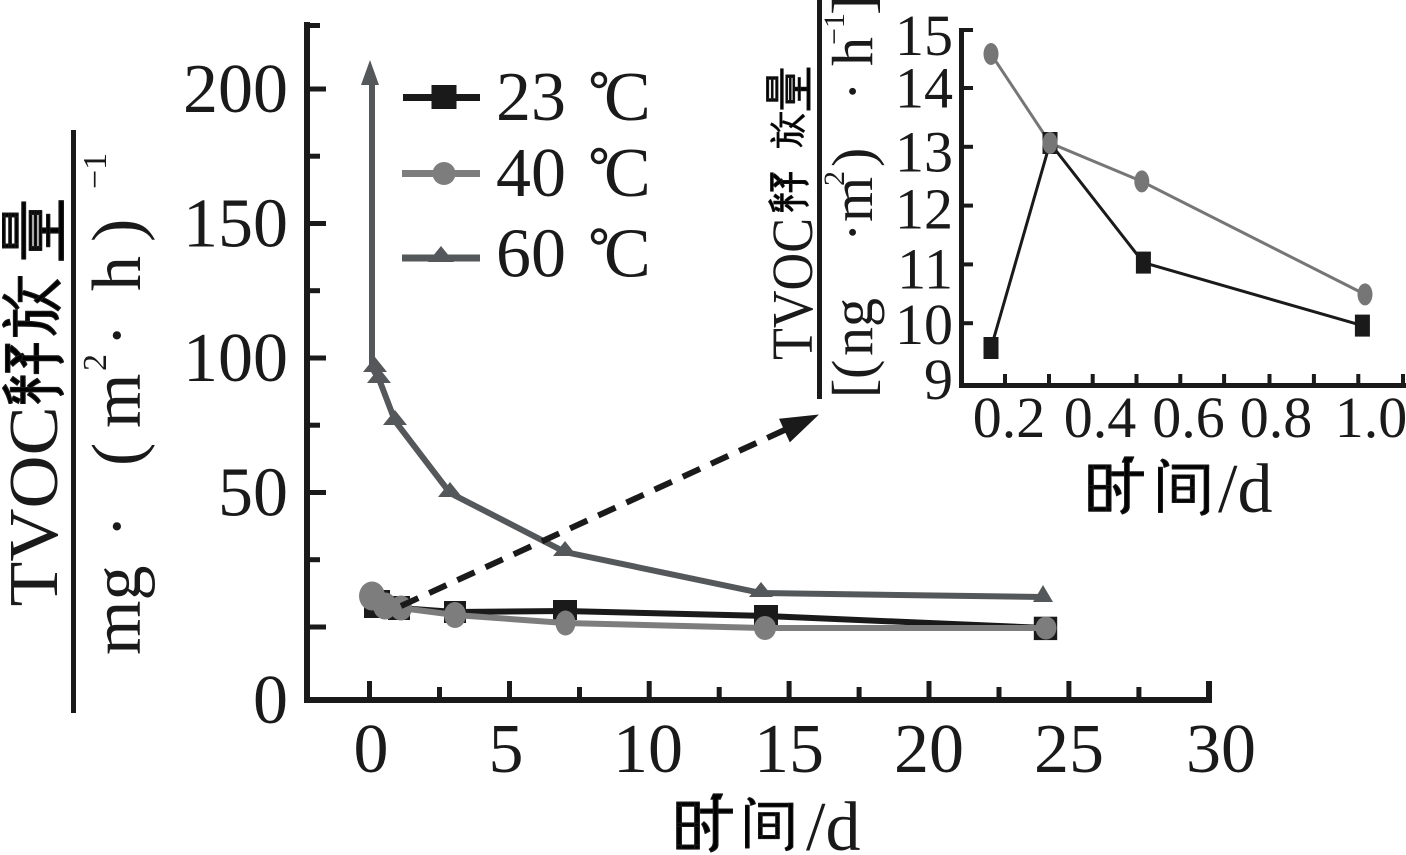 This screenshot has width=1406, height=855. What do you see at coordinates (1100, 417) in the screenshot?
I see `svg-text: 0.4` at bounding box center [1100, 417].